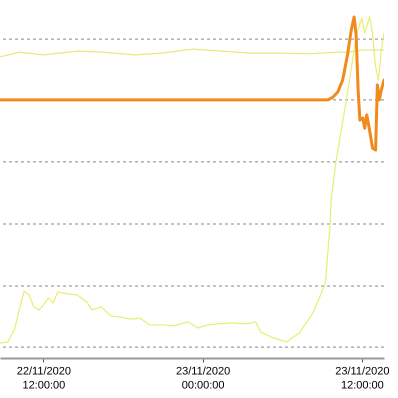 Image resolution: width=398 pixels, height=398 pixels. I want to click on x-tick-label: 23/11/2020 00:00:00, so click(203, 379).